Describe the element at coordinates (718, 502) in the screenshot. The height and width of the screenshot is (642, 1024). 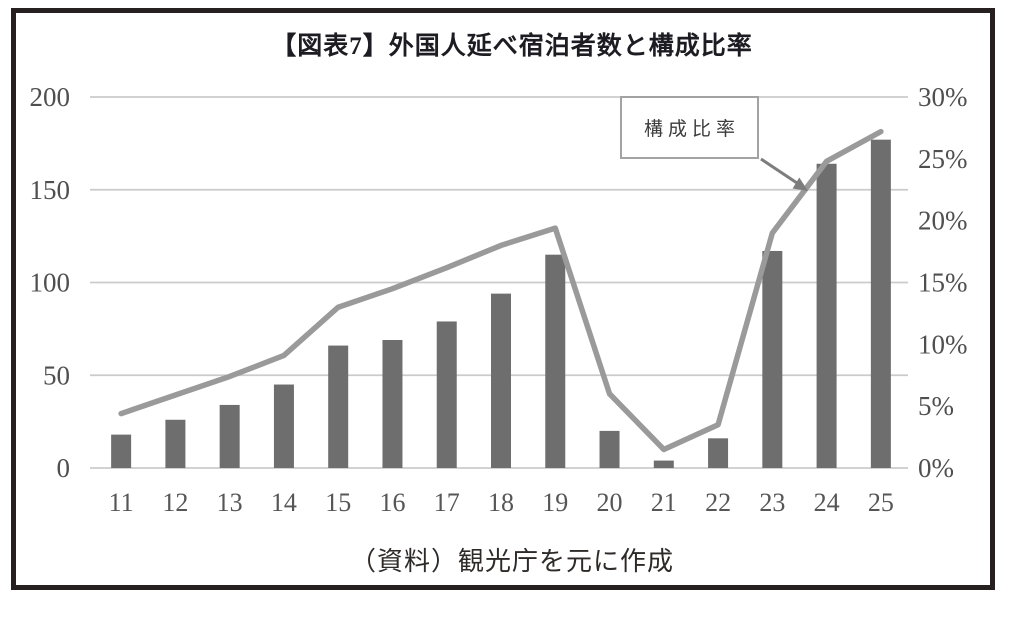
I see `x-axis-label: 22` at that location.